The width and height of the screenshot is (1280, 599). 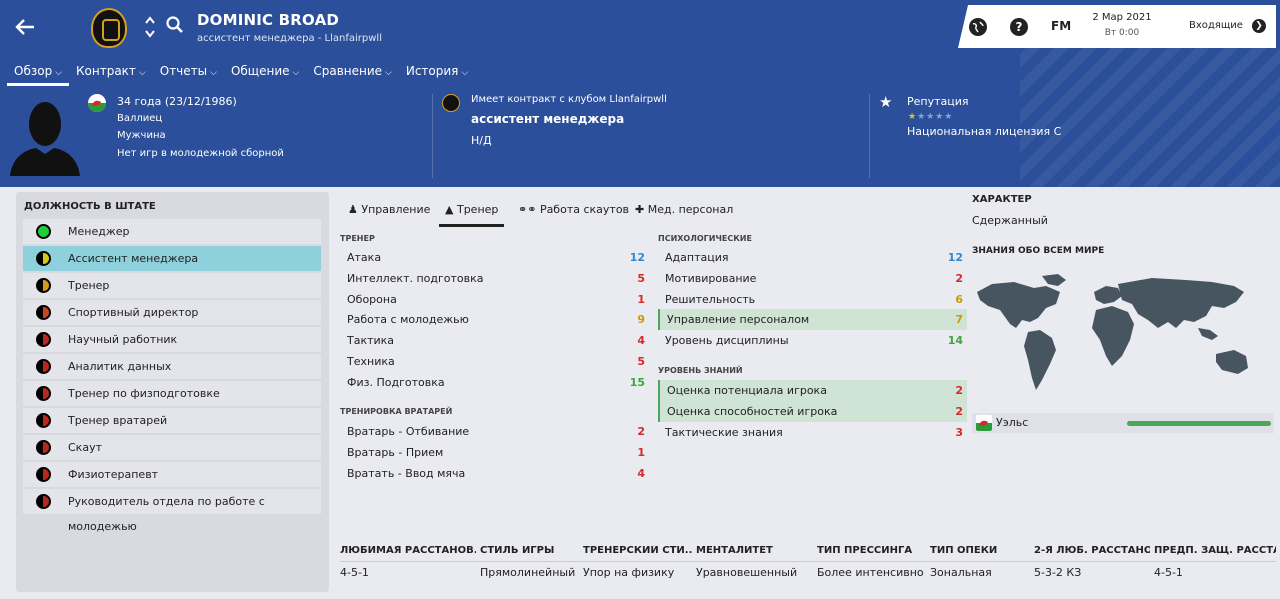 What do you see at coordinates (172, 420) in the screenshot?
I see `staff-role-item: Тренер вратарей` at bounding box center [172, 420].